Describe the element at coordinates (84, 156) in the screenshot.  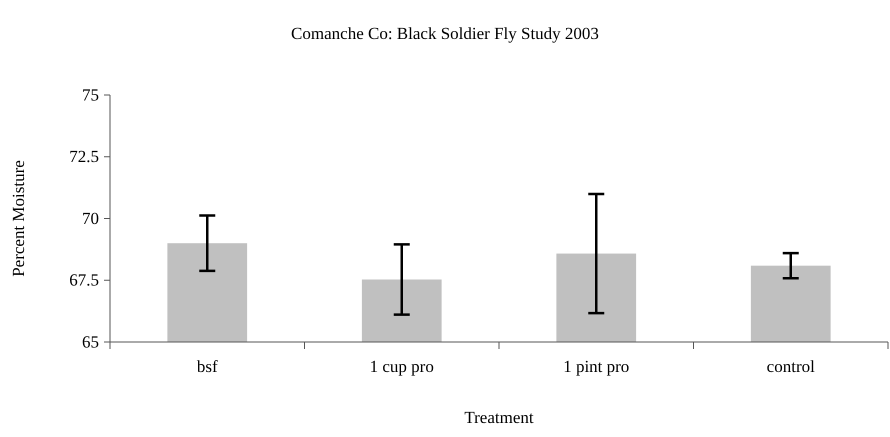
I see `y-tick-label: 72.5` at that location.